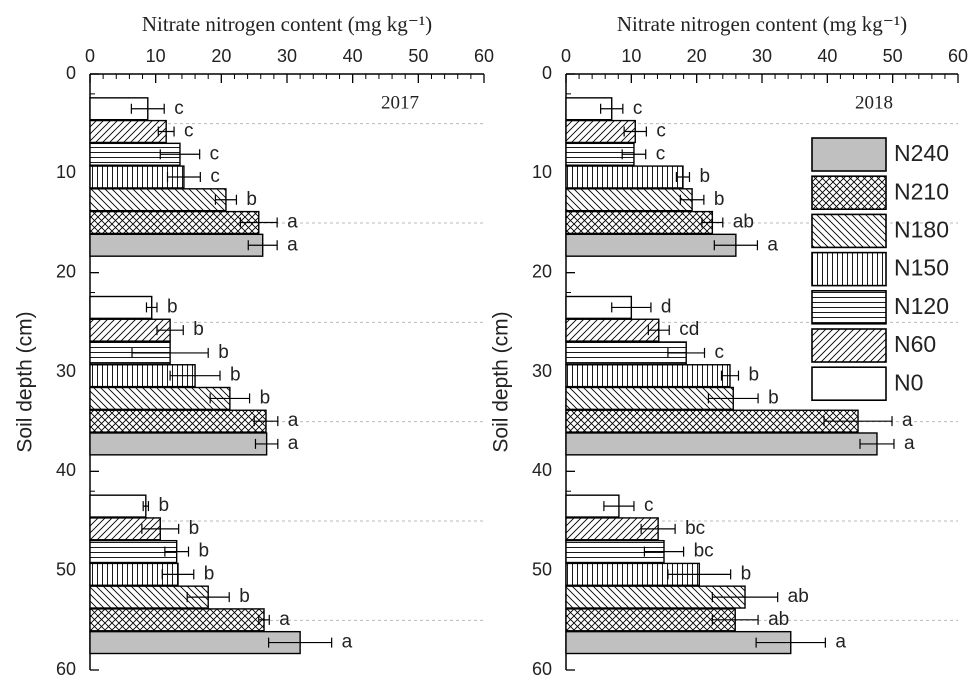 The width and height of the screenshot is (977, 680). Describe the element at coordinates (921, 191) in the screenshot. I see `legend-label: N210` at that location.